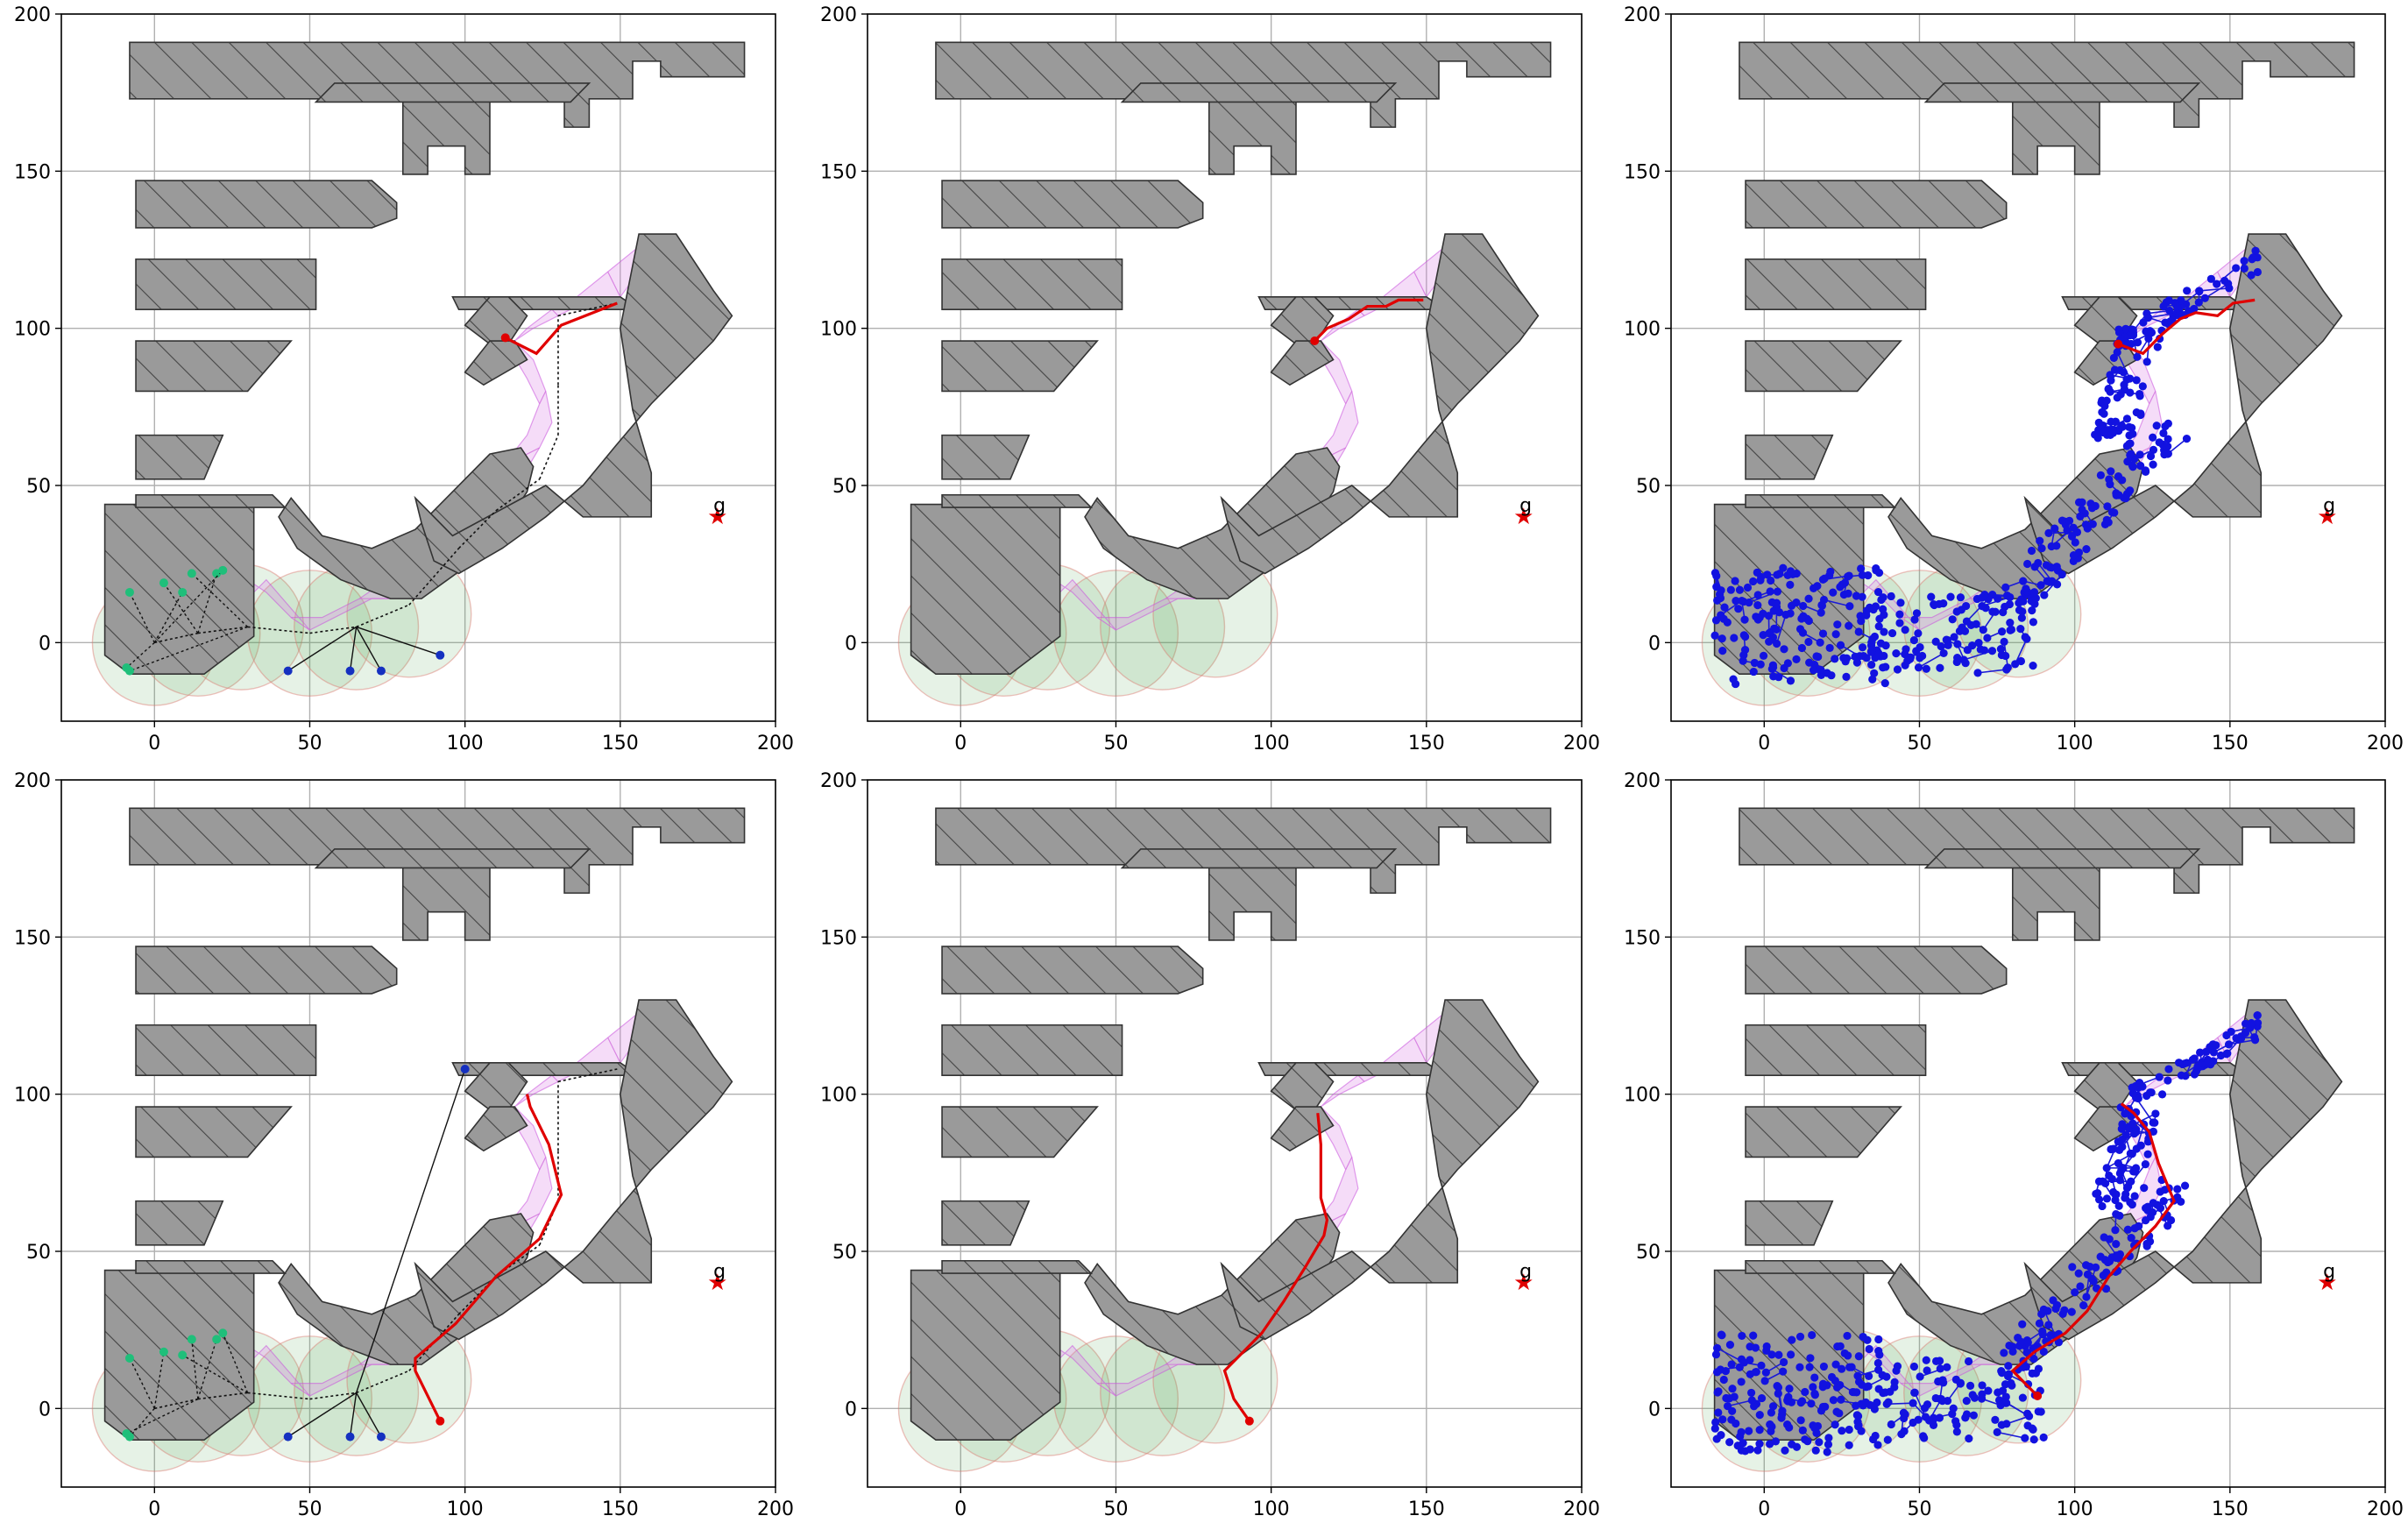 This screenshot has height=1530, width=2408. Describe the element at coordinates (1271, 1509) in the screenshot. I see `x-tick-label: 100` at that location.